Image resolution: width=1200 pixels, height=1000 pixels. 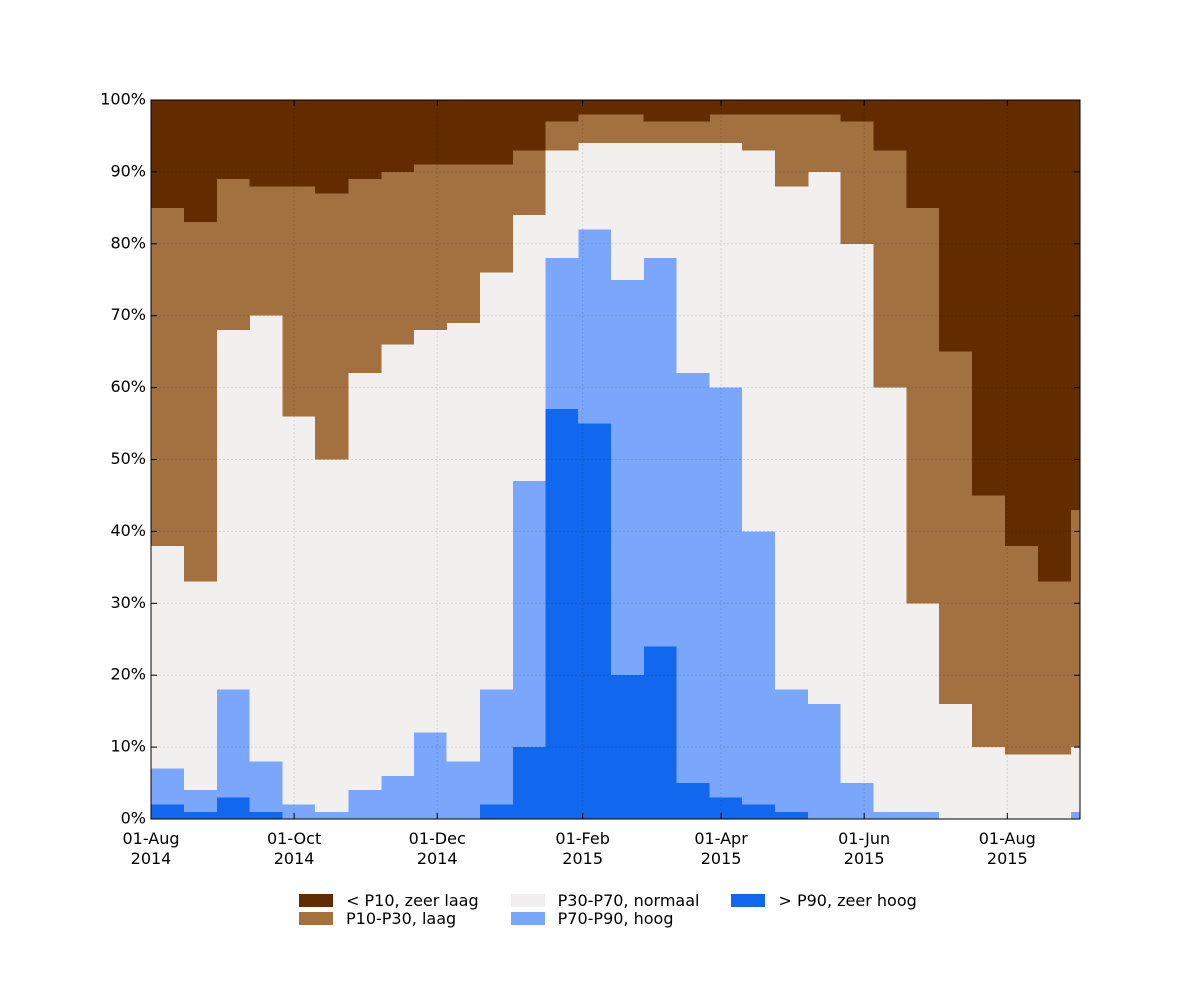 What do you see at coordinates (123, 99) in the screenshot?
I see `y-tick-label: 100%` at bounding box center [123, 99].